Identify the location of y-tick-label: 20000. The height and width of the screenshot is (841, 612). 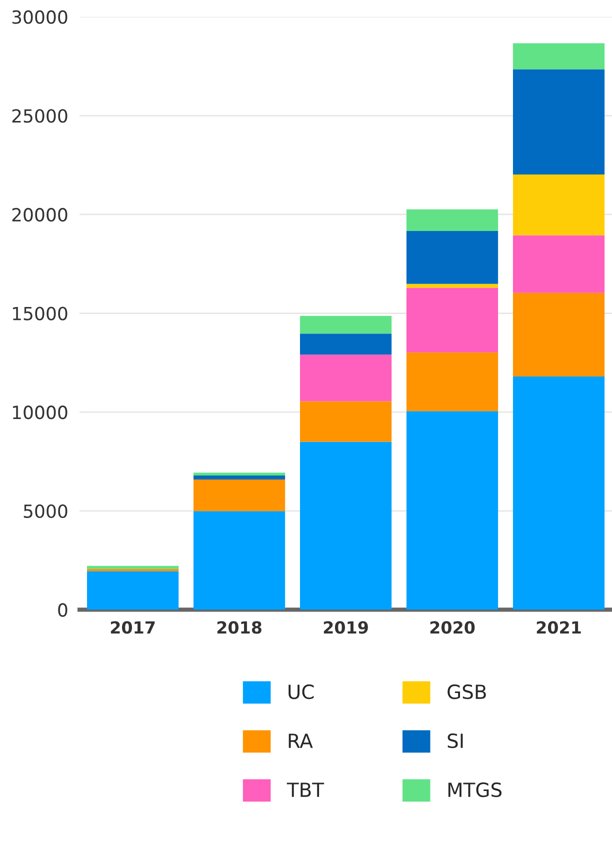
(40, 215).